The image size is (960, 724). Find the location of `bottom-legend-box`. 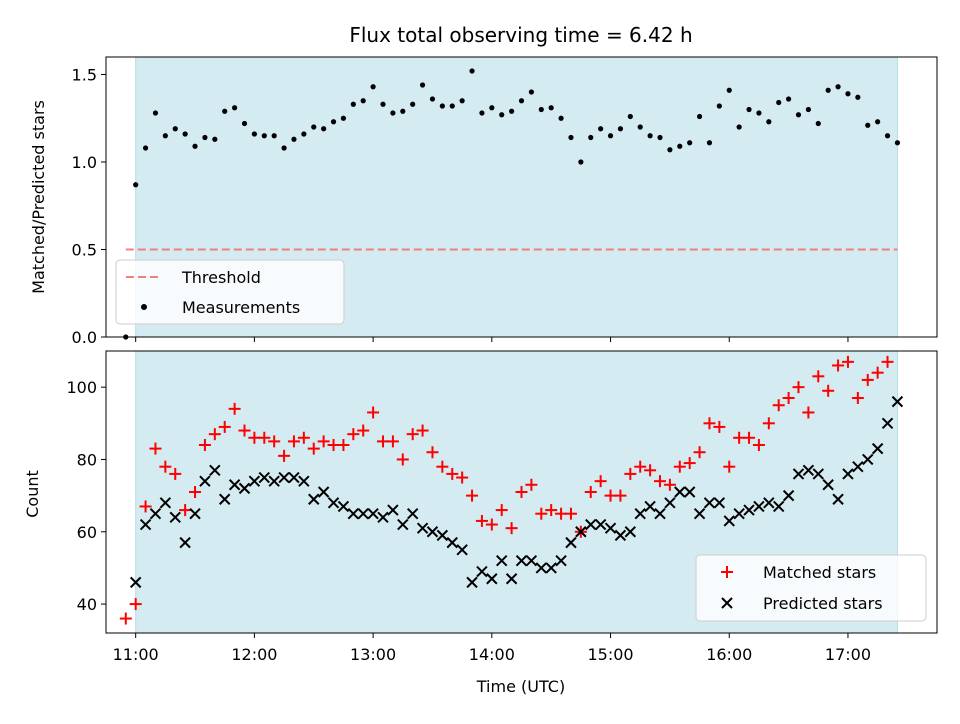

bottom-legend-box is located at coordinates (811, 588).